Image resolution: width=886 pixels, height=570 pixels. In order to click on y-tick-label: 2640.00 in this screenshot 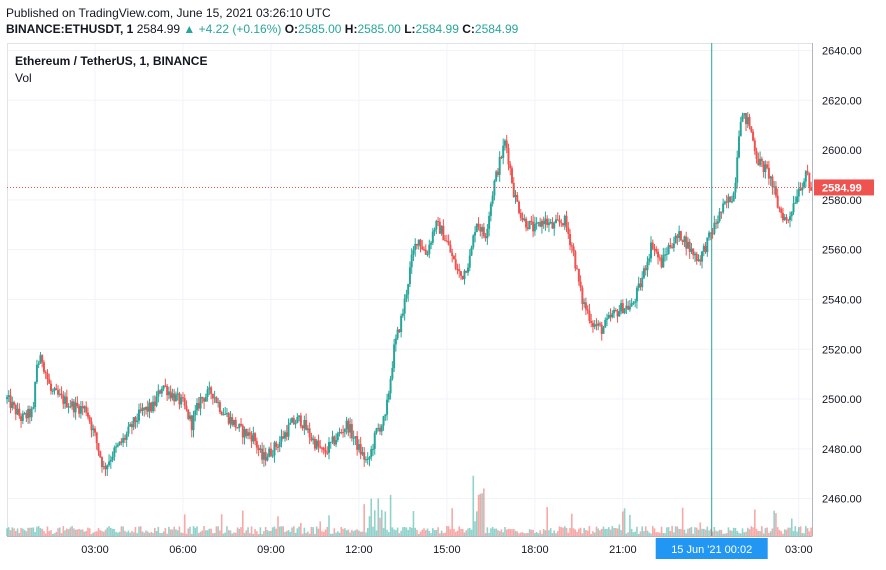, I will do `click(842, 51)`.